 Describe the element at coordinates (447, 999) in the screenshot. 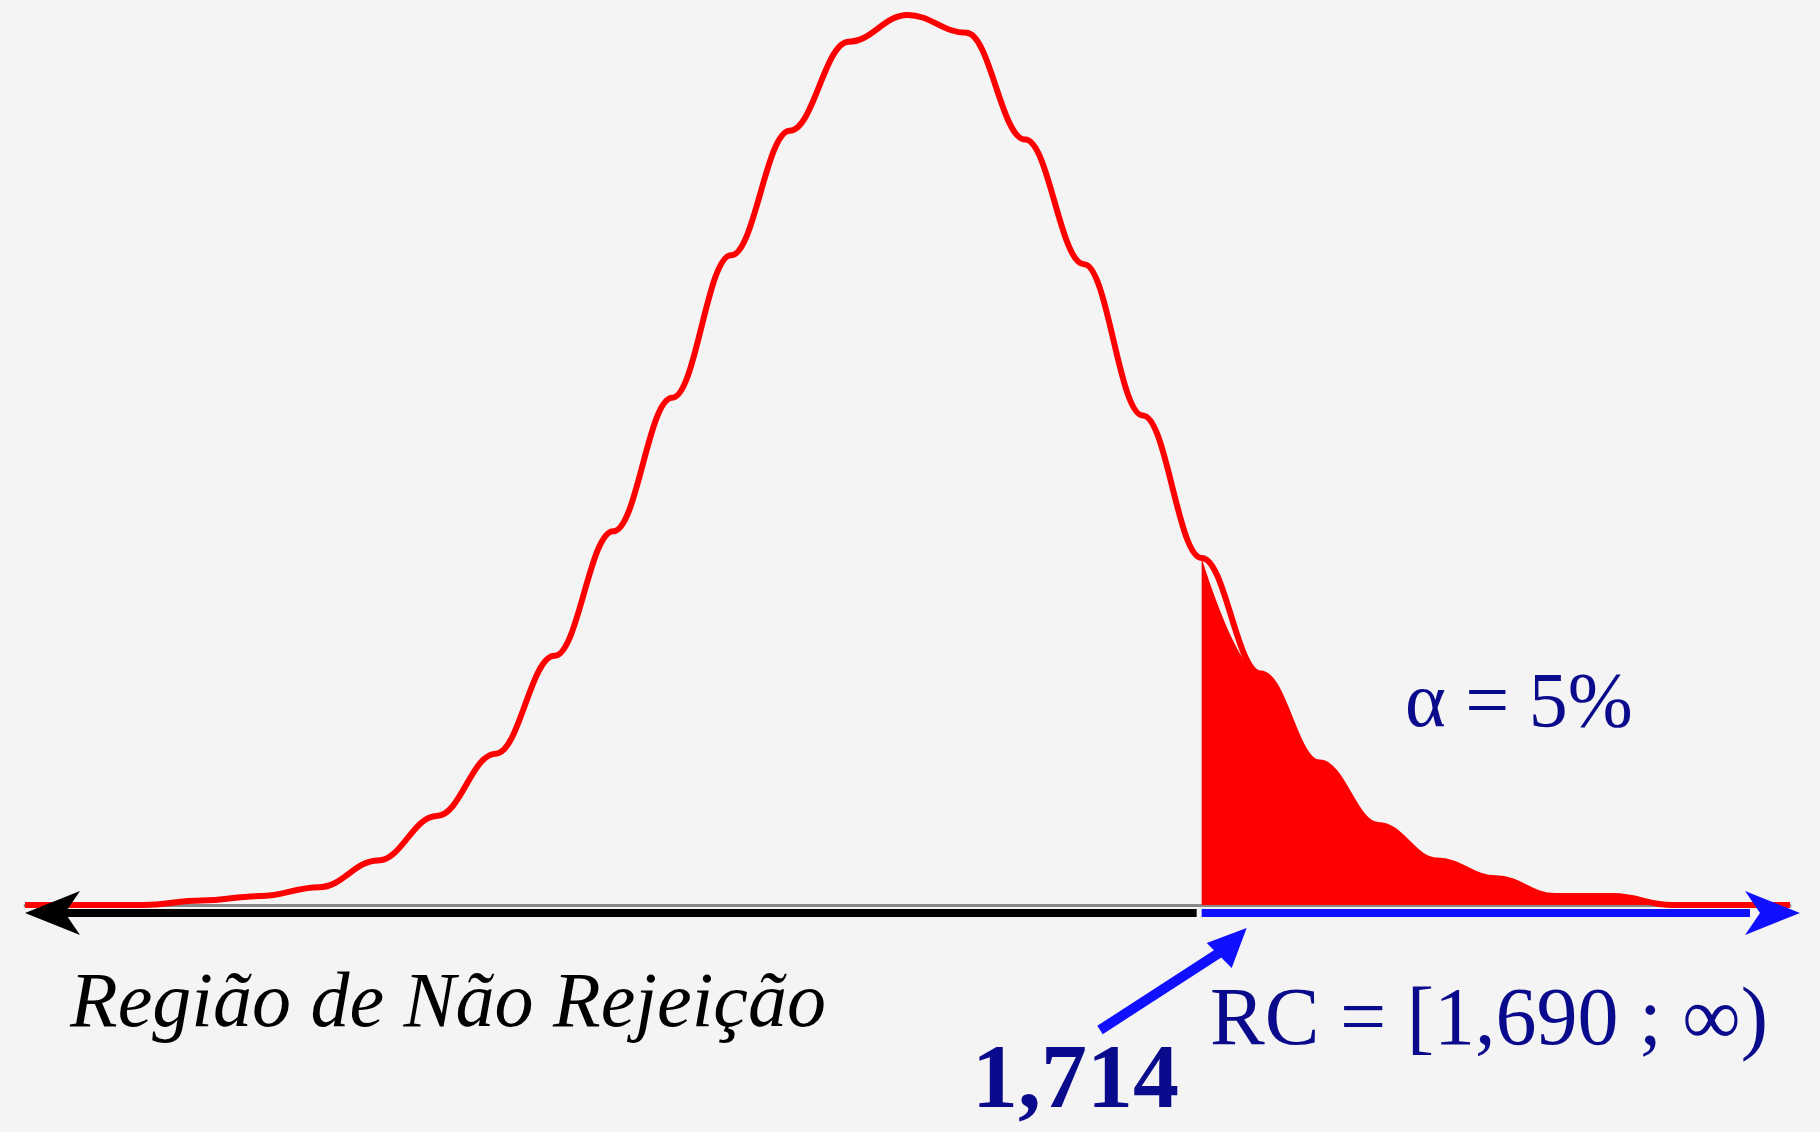

I see `text: Região de Não Rejeição` at that location.